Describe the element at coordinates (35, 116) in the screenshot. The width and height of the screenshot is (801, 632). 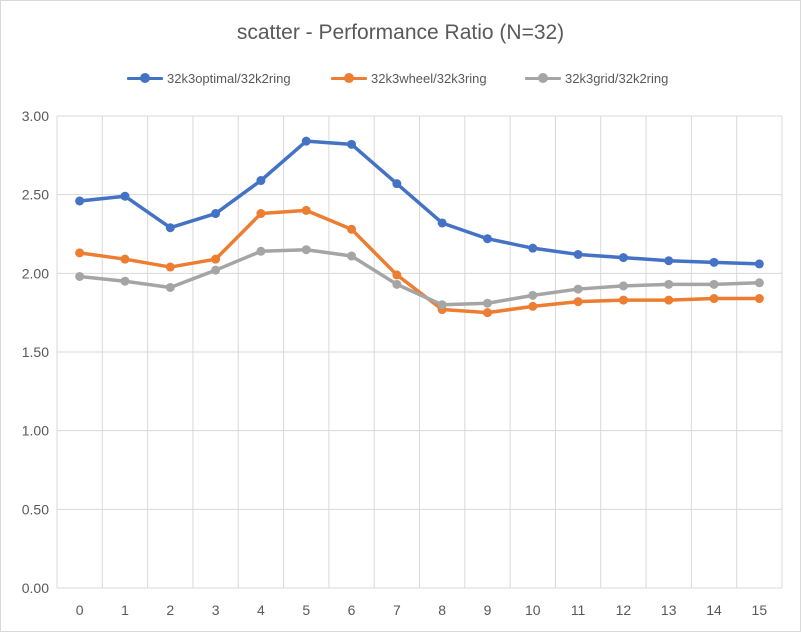
I see `y-tick-label: 3.00` at that location.